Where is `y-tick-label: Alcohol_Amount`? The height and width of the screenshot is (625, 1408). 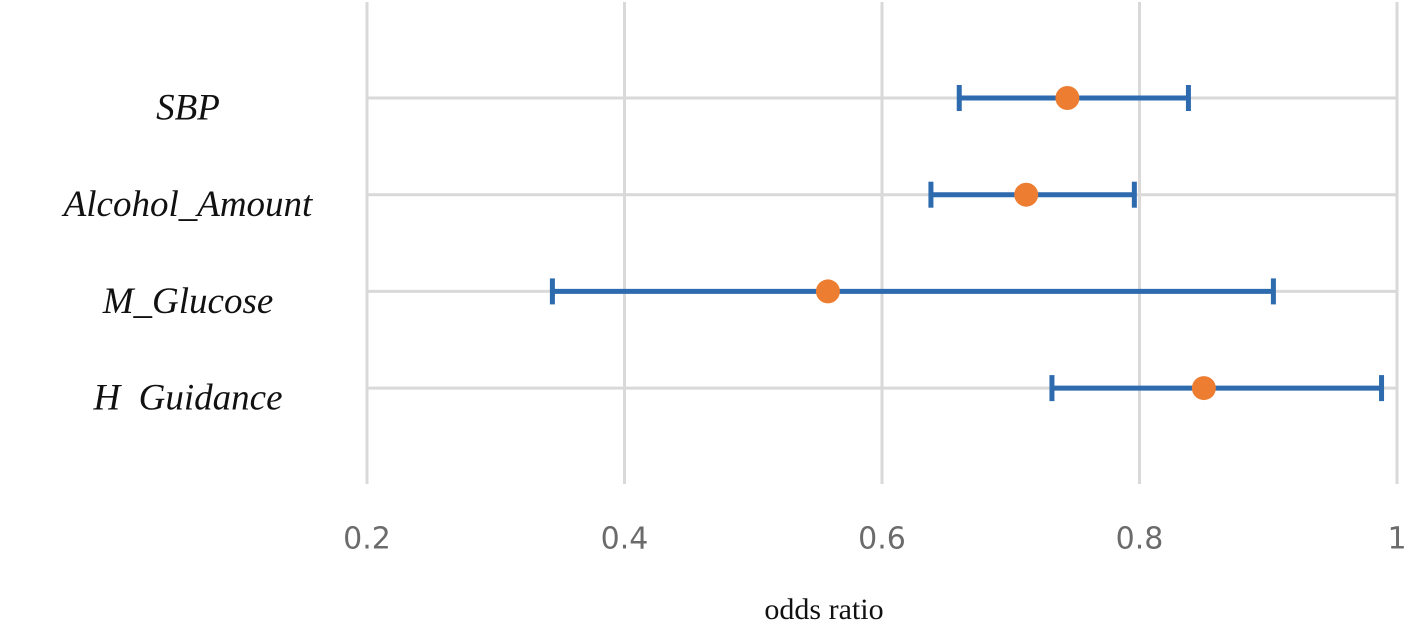 y-tick-label: Alcohol_Amount is located at coordinates (187, 204).